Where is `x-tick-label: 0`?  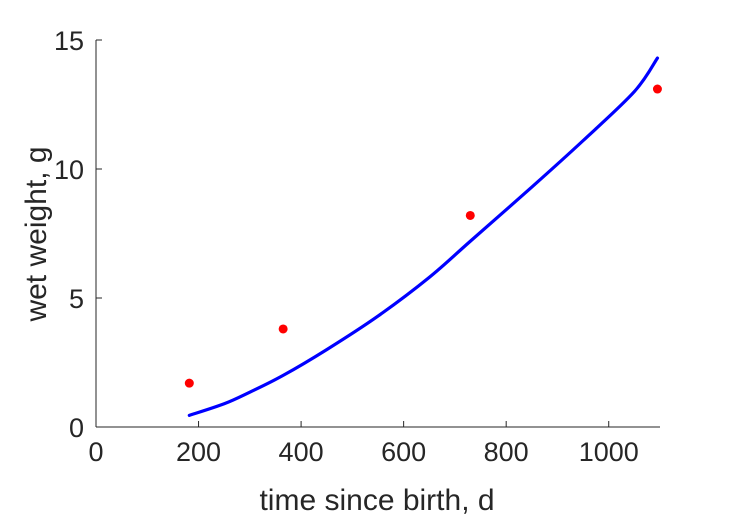 x-tick-label: 0 is located at coordinates (95, 452).